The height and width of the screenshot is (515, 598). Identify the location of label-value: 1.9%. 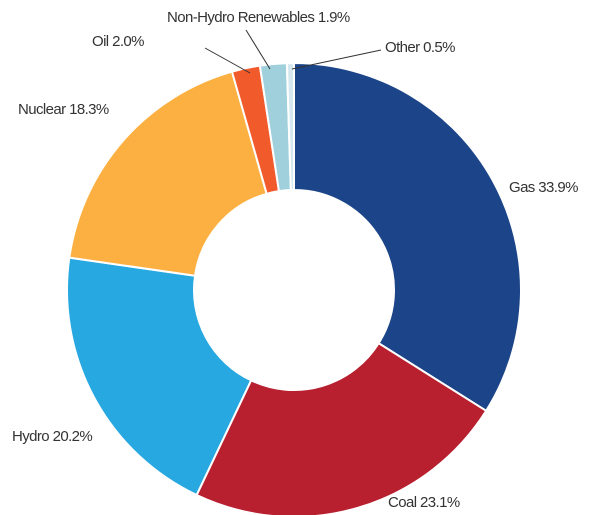
(334, 17).